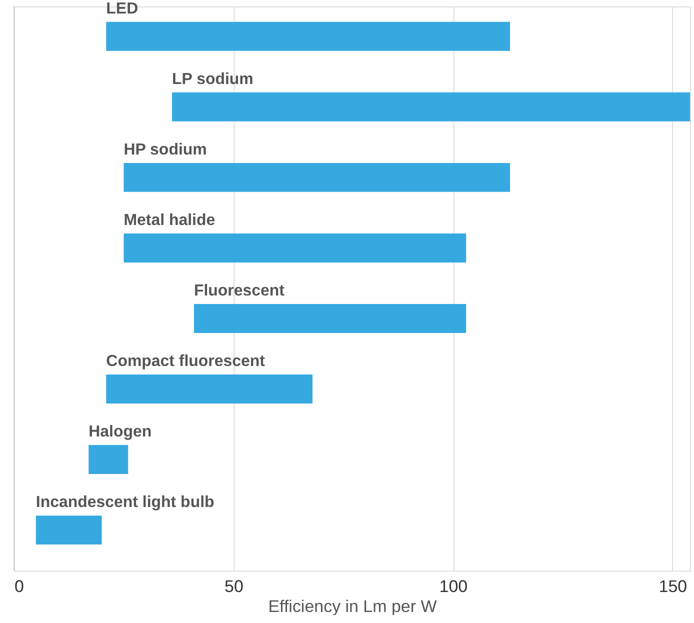  I want to click on y-tick-label: LP sodium, so click(213, 79).